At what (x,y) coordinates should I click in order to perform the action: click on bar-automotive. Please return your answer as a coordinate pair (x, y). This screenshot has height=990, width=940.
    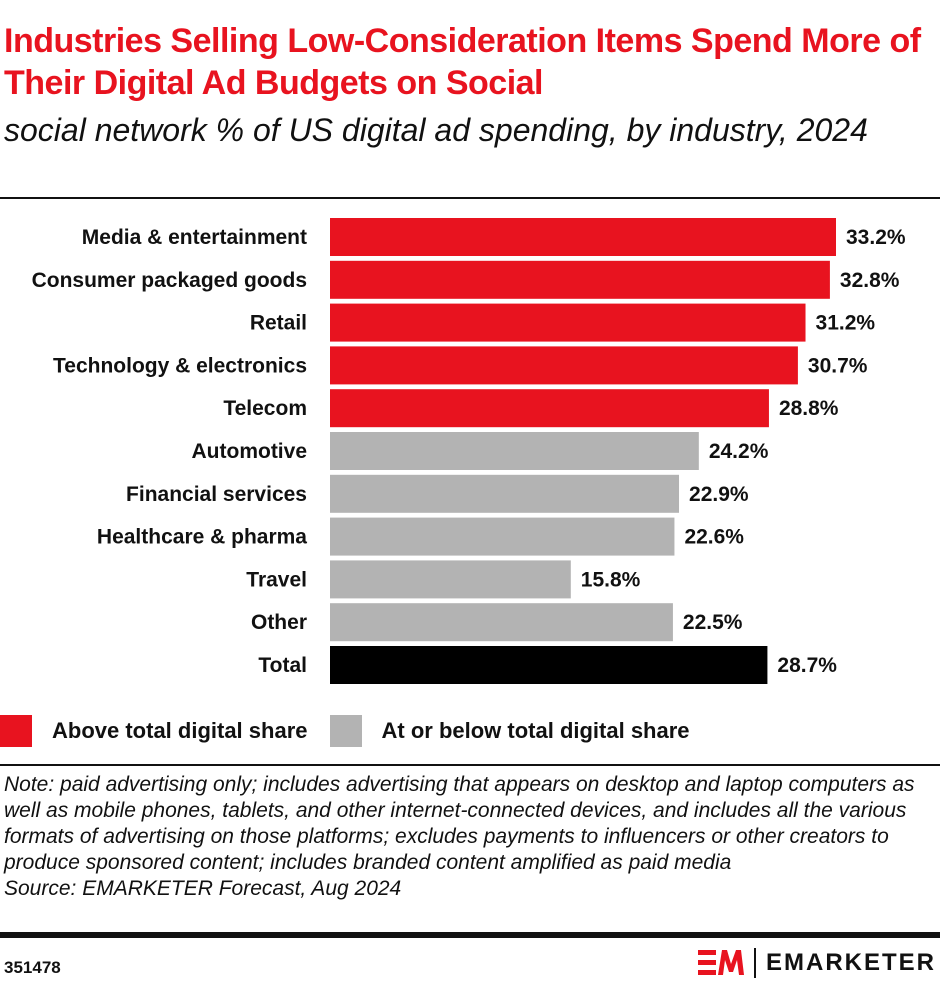
    Looking at the image, I should click on (514, 451).